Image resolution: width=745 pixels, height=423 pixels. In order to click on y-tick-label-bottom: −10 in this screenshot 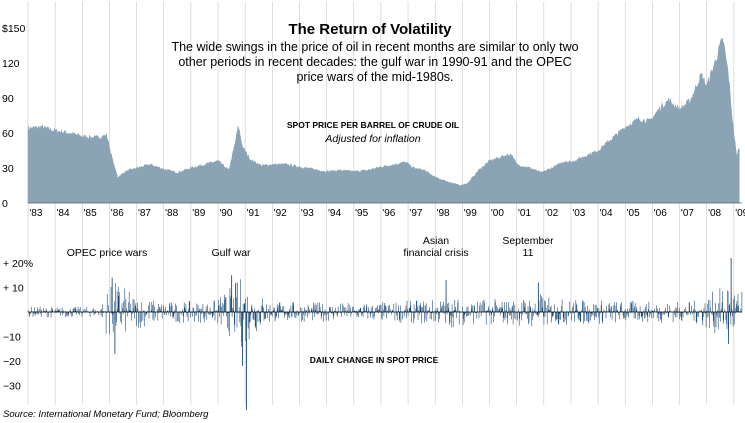, I will do `click(12, 338)`.